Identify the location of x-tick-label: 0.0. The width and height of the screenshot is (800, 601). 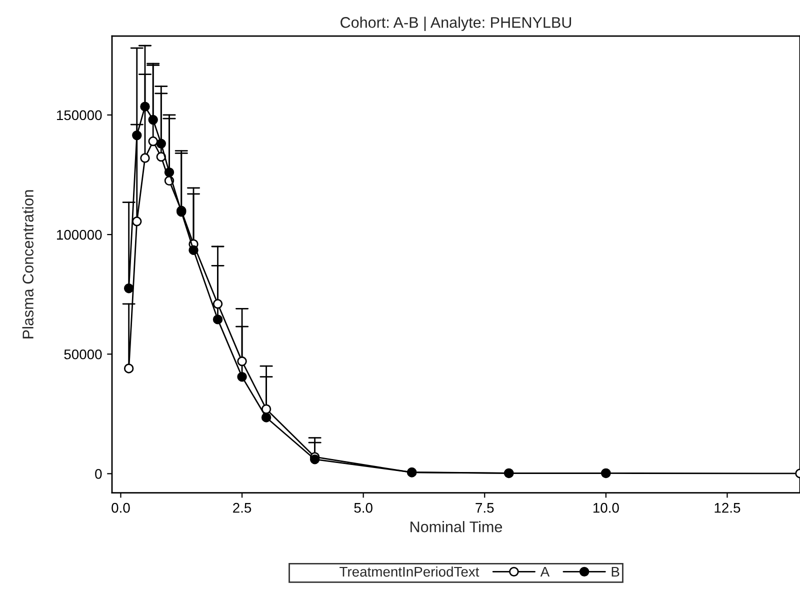
(121, 507).